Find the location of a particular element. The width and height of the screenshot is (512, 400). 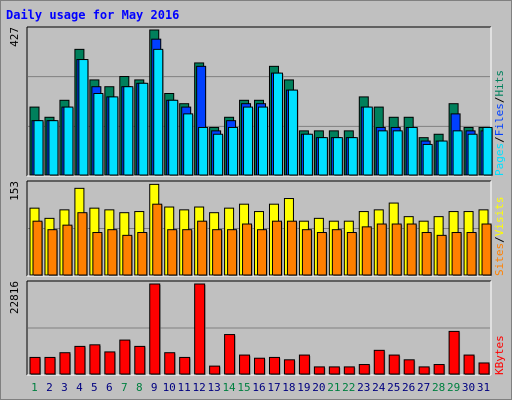

hits-max-label: 427 is located at coordinates (14, 37).